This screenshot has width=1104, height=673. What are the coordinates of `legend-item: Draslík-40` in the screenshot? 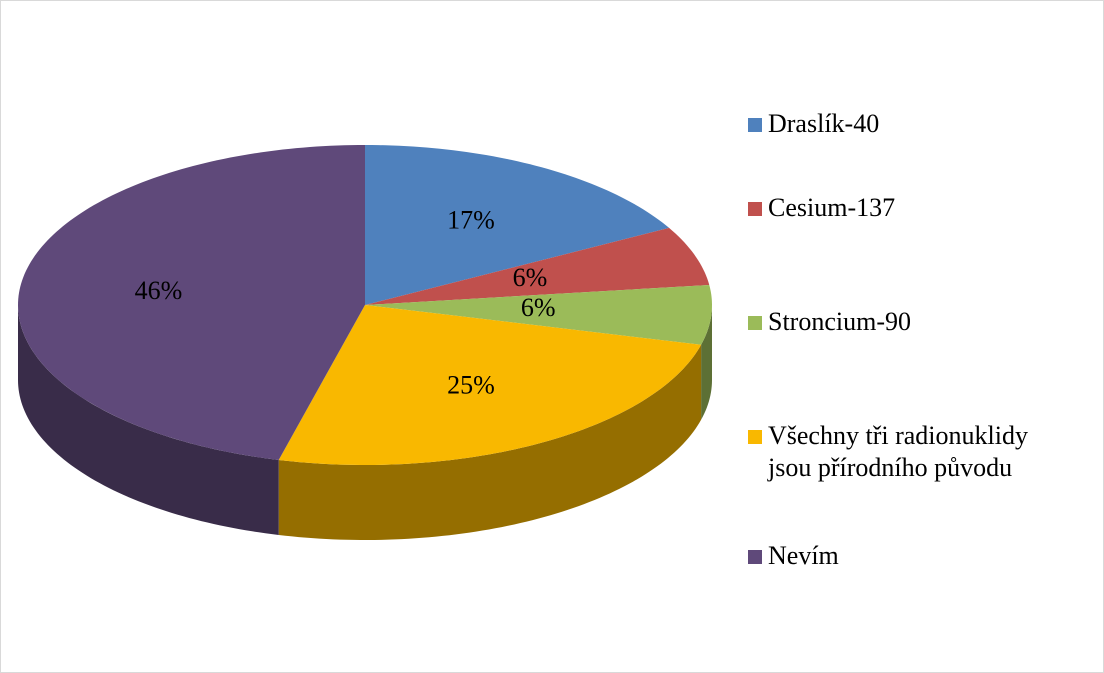 It's located at (923, 124).